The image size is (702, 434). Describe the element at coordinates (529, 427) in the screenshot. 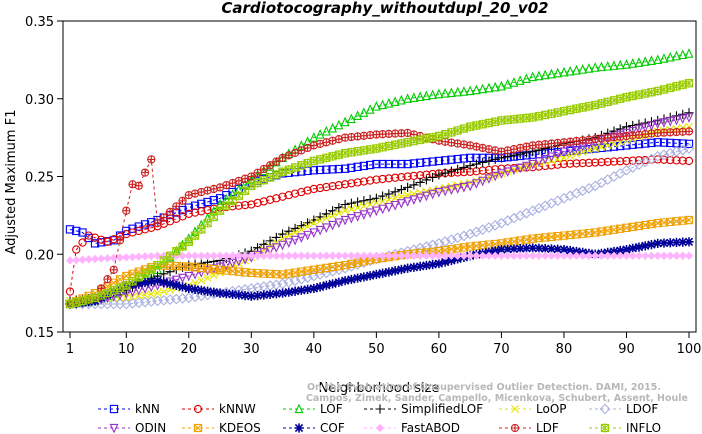

I see `legend-item-ldf: LDF` at that location.